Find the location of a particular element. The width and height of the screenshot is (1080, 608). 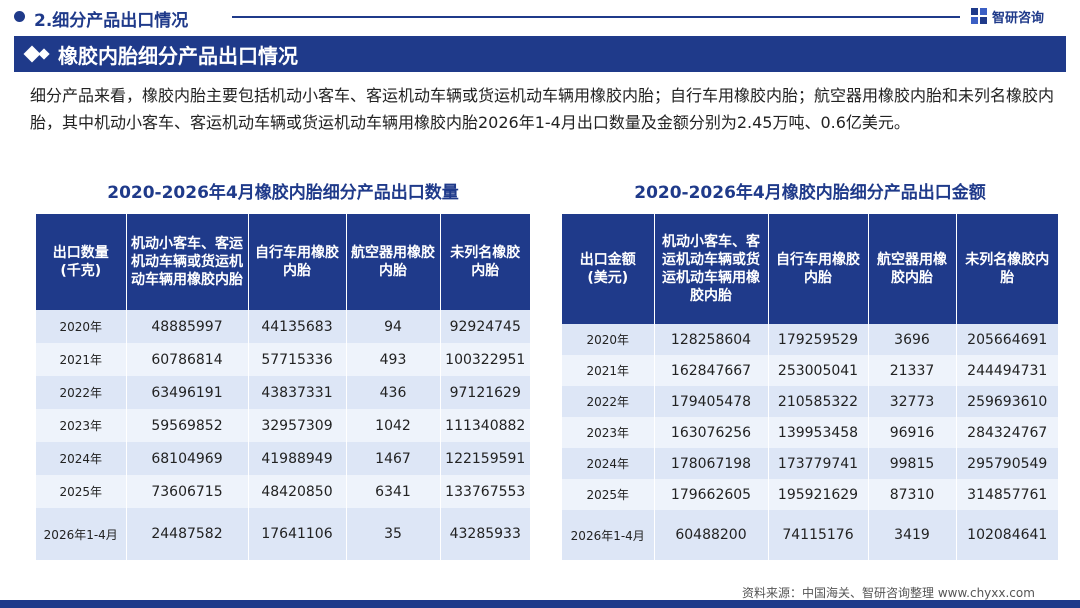

table-cell: 97121629 is located at coordinates (484, 392).